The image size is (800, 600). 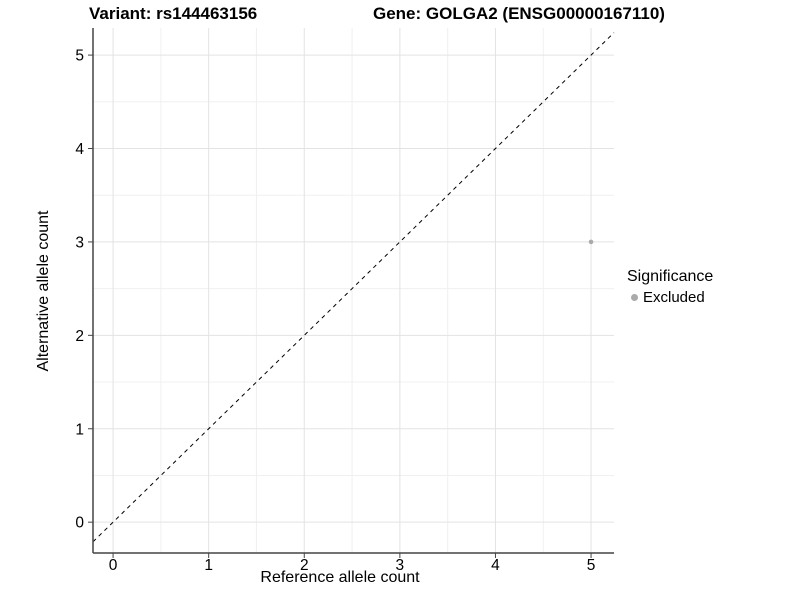 I want to click on data-point, so click(x=591, y=242).